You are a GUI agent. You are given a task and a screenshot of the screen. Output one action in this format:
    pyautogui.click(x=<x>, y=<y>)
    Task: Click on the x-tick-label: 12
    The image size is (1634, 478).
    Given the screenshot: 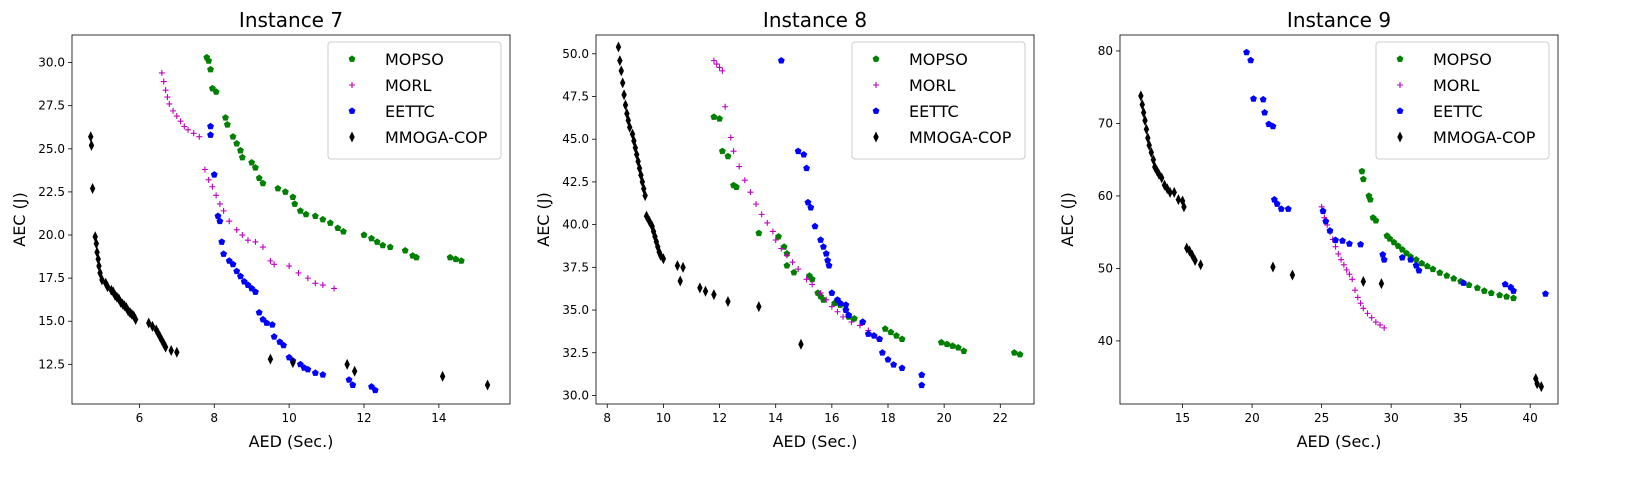 What is the action you would take?
    pyautogui.click(x=363, y=418)
    